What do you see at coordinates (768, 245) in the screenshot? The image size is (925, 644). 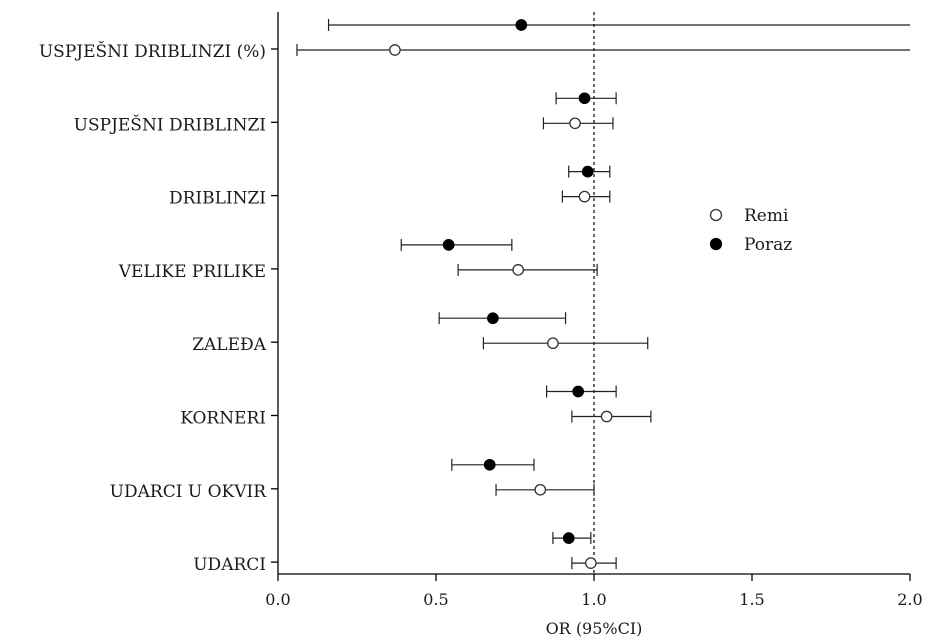 I see `legend-label-poraz: Poraz` at bounding box center [768, 245].